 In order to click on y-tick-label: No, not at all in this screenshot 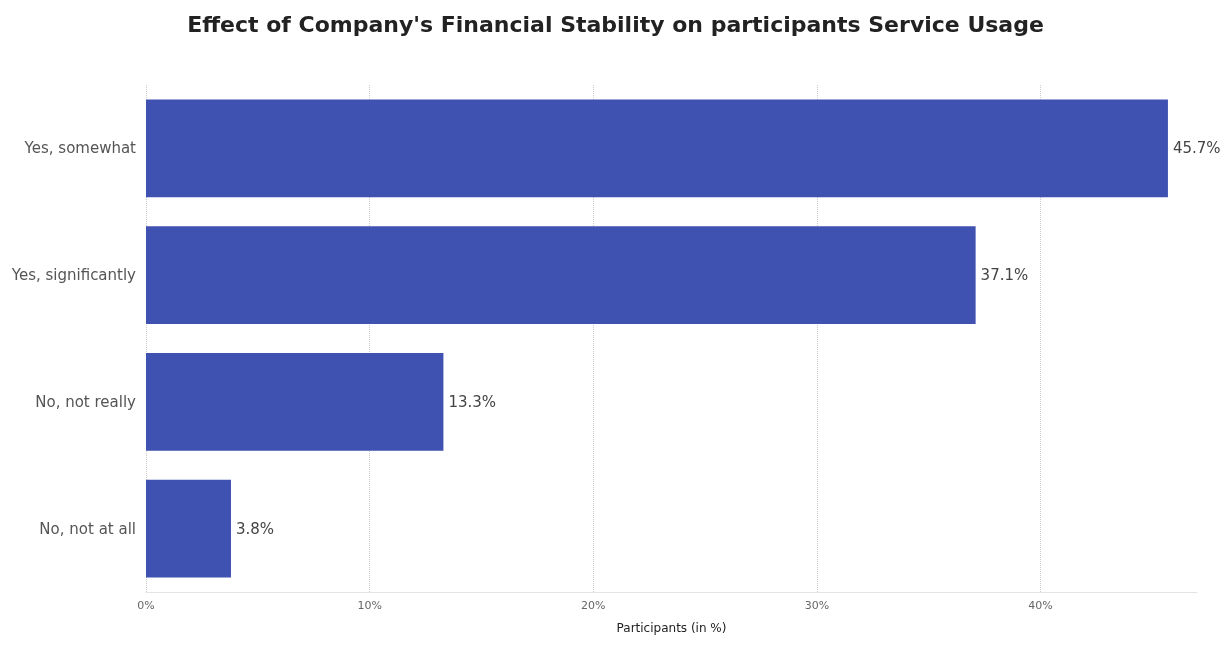, I will do `click(87, 528)`.